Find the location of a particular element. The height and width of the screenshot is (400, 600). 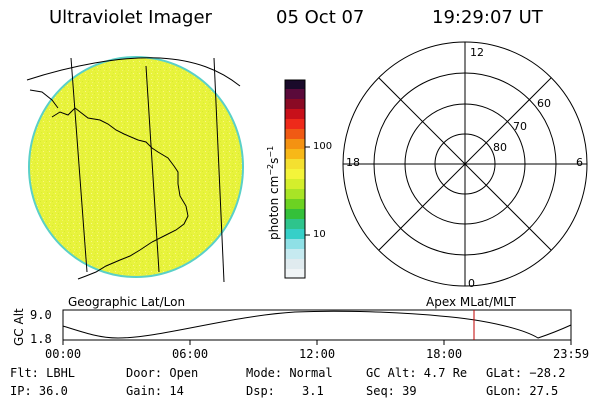

geographic-label: Geographic Lat/Lon is located at coordinates (127, 302).